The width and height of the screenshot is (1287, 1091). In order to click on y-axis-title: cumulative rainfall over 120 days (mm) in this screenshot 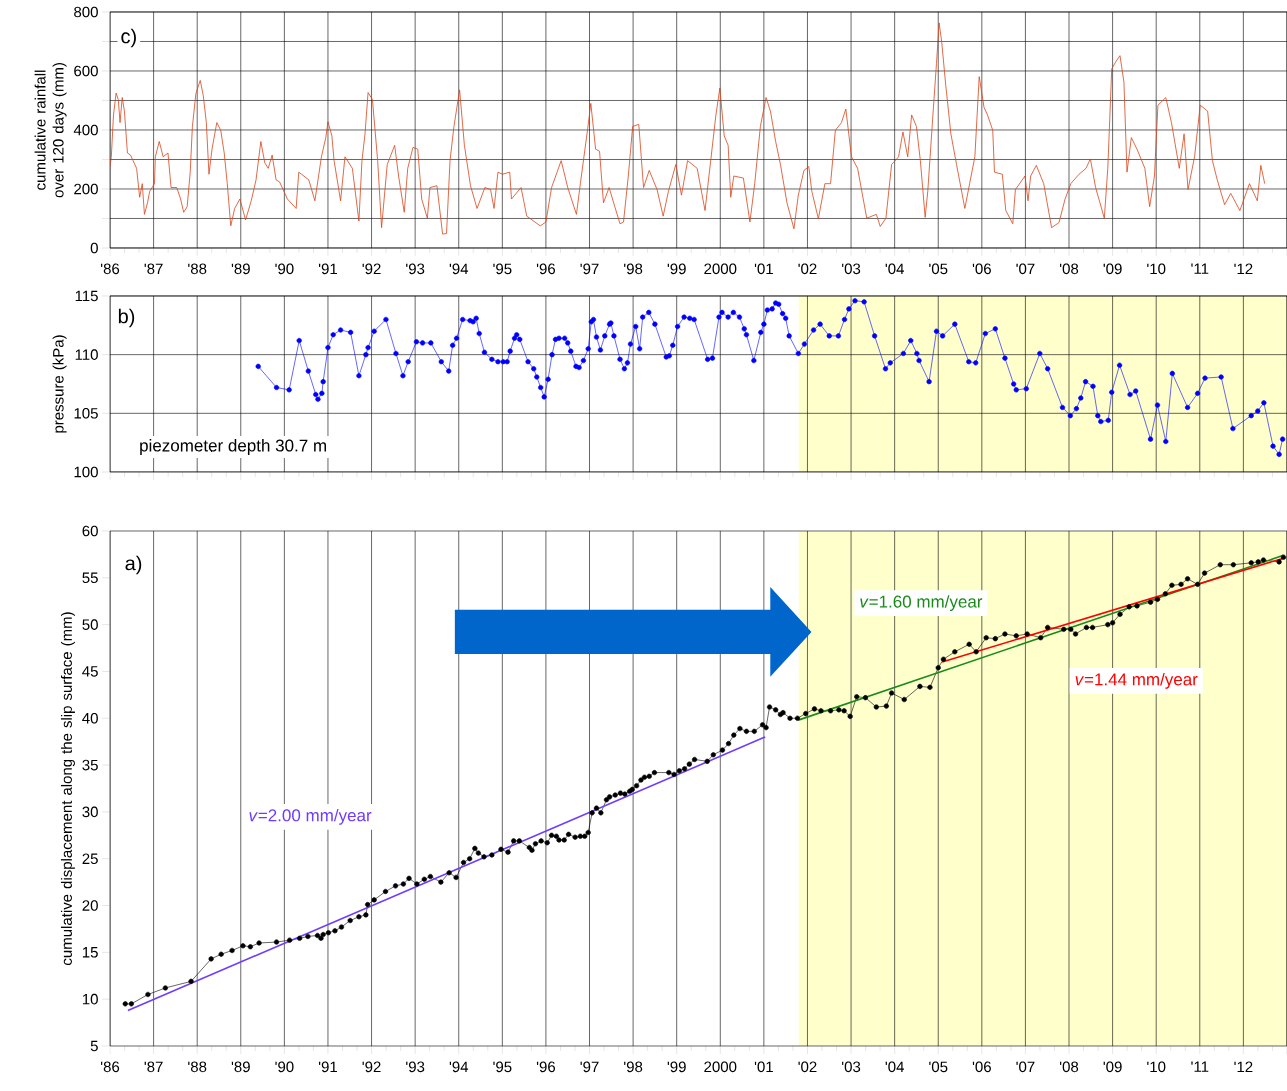, I will do `click(50, 130)`.